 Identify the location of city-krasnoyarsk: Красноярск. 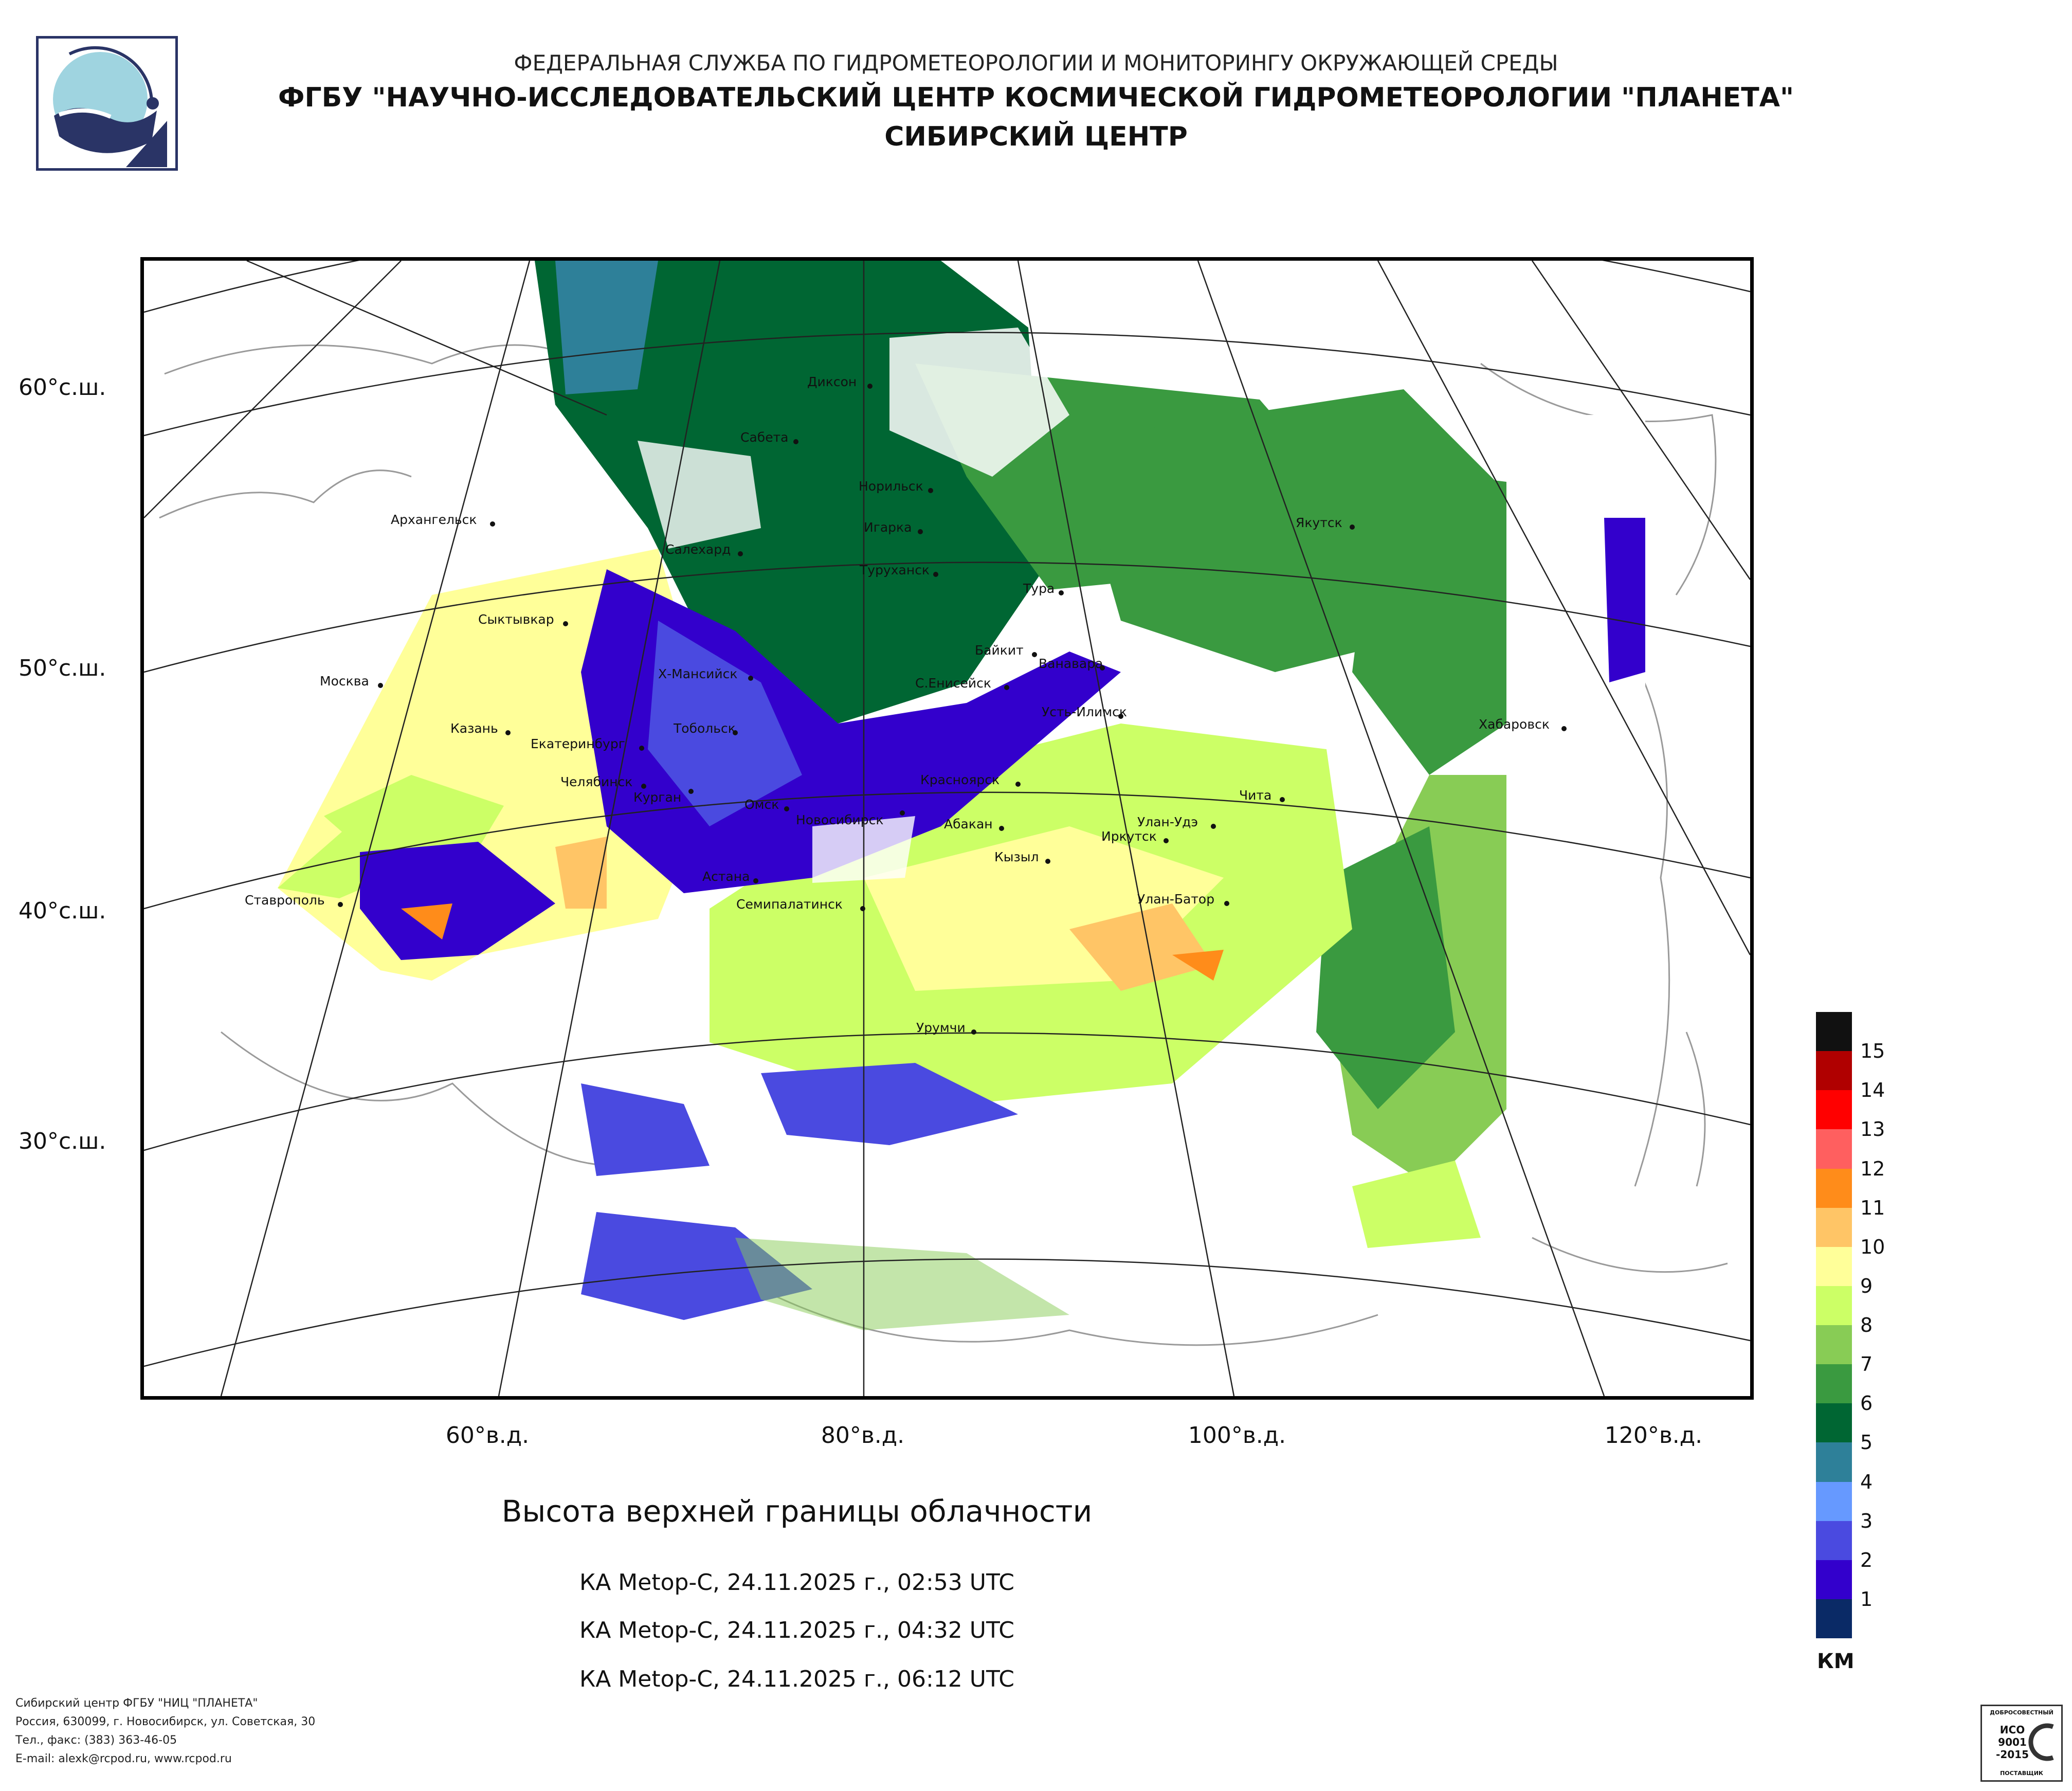
(970, 779).